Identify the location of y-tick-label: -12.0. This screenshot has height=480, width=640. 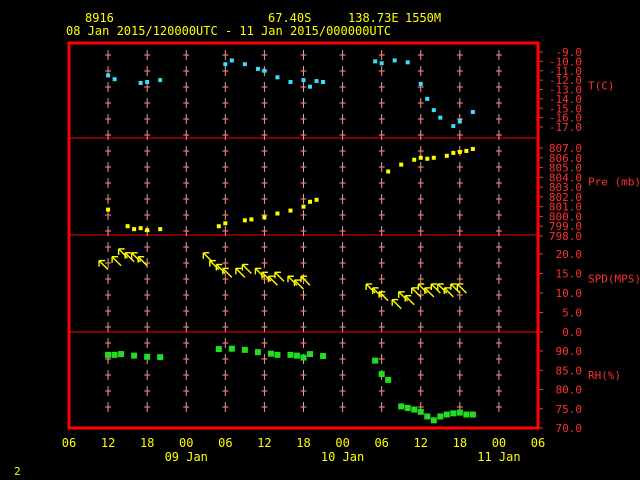
(565, 80).